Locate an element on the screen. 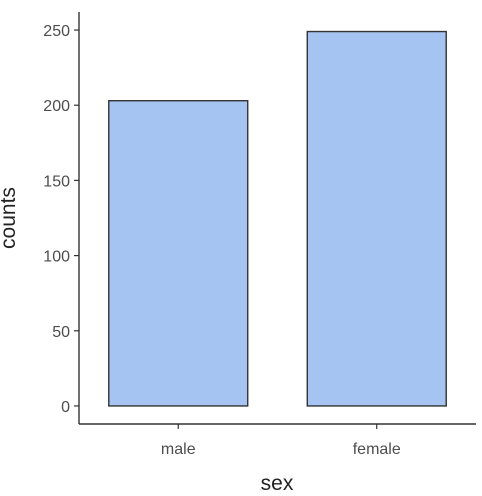 The height and width of the screenshot is (496, 482). y-tick-label: 250 is located at coordinates (56, 31).